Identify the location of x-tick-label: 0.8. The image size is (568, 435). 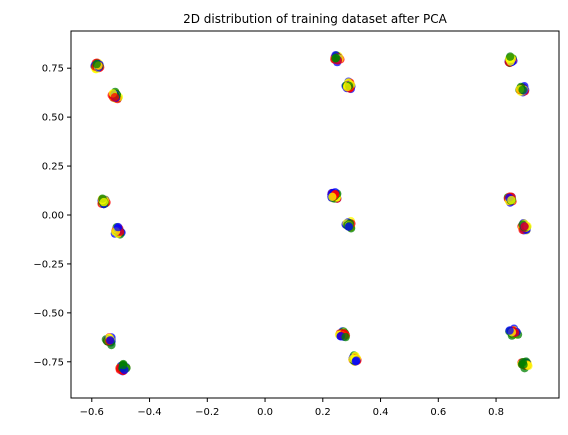
(496, 412).